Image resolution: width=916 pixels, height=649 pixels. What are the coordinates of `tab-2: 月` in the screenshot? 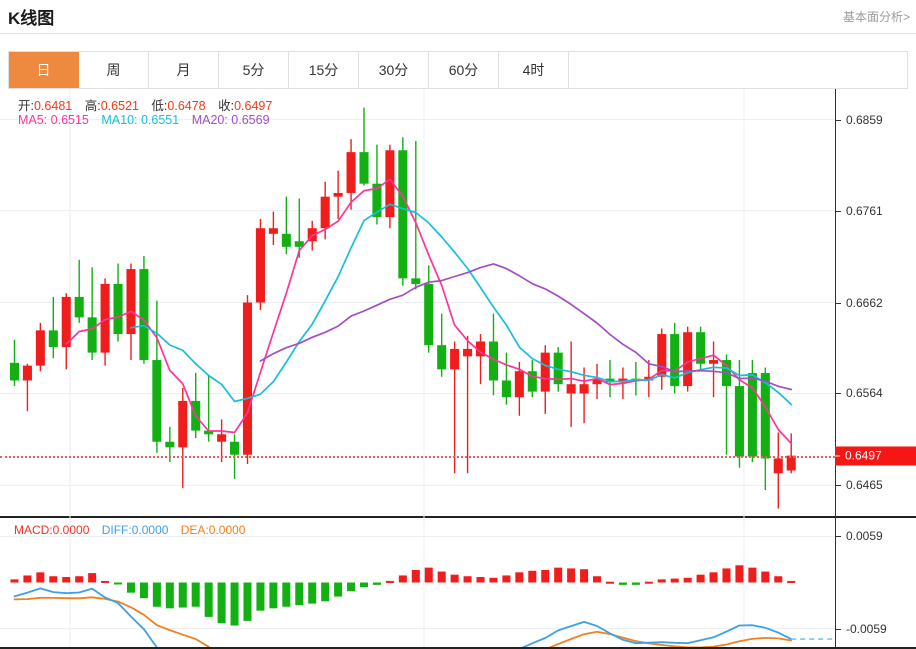 It's located at (184, 70).